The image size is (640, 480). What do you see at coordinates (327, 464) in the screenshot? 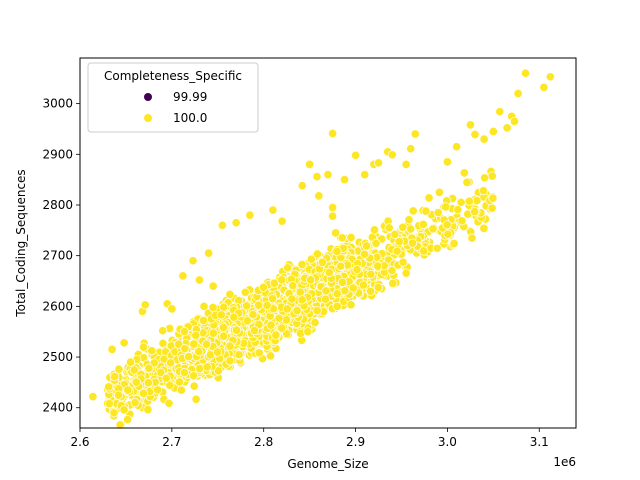
I see `x-axis-label: Genome_Size` at bounding box center [327, 464].